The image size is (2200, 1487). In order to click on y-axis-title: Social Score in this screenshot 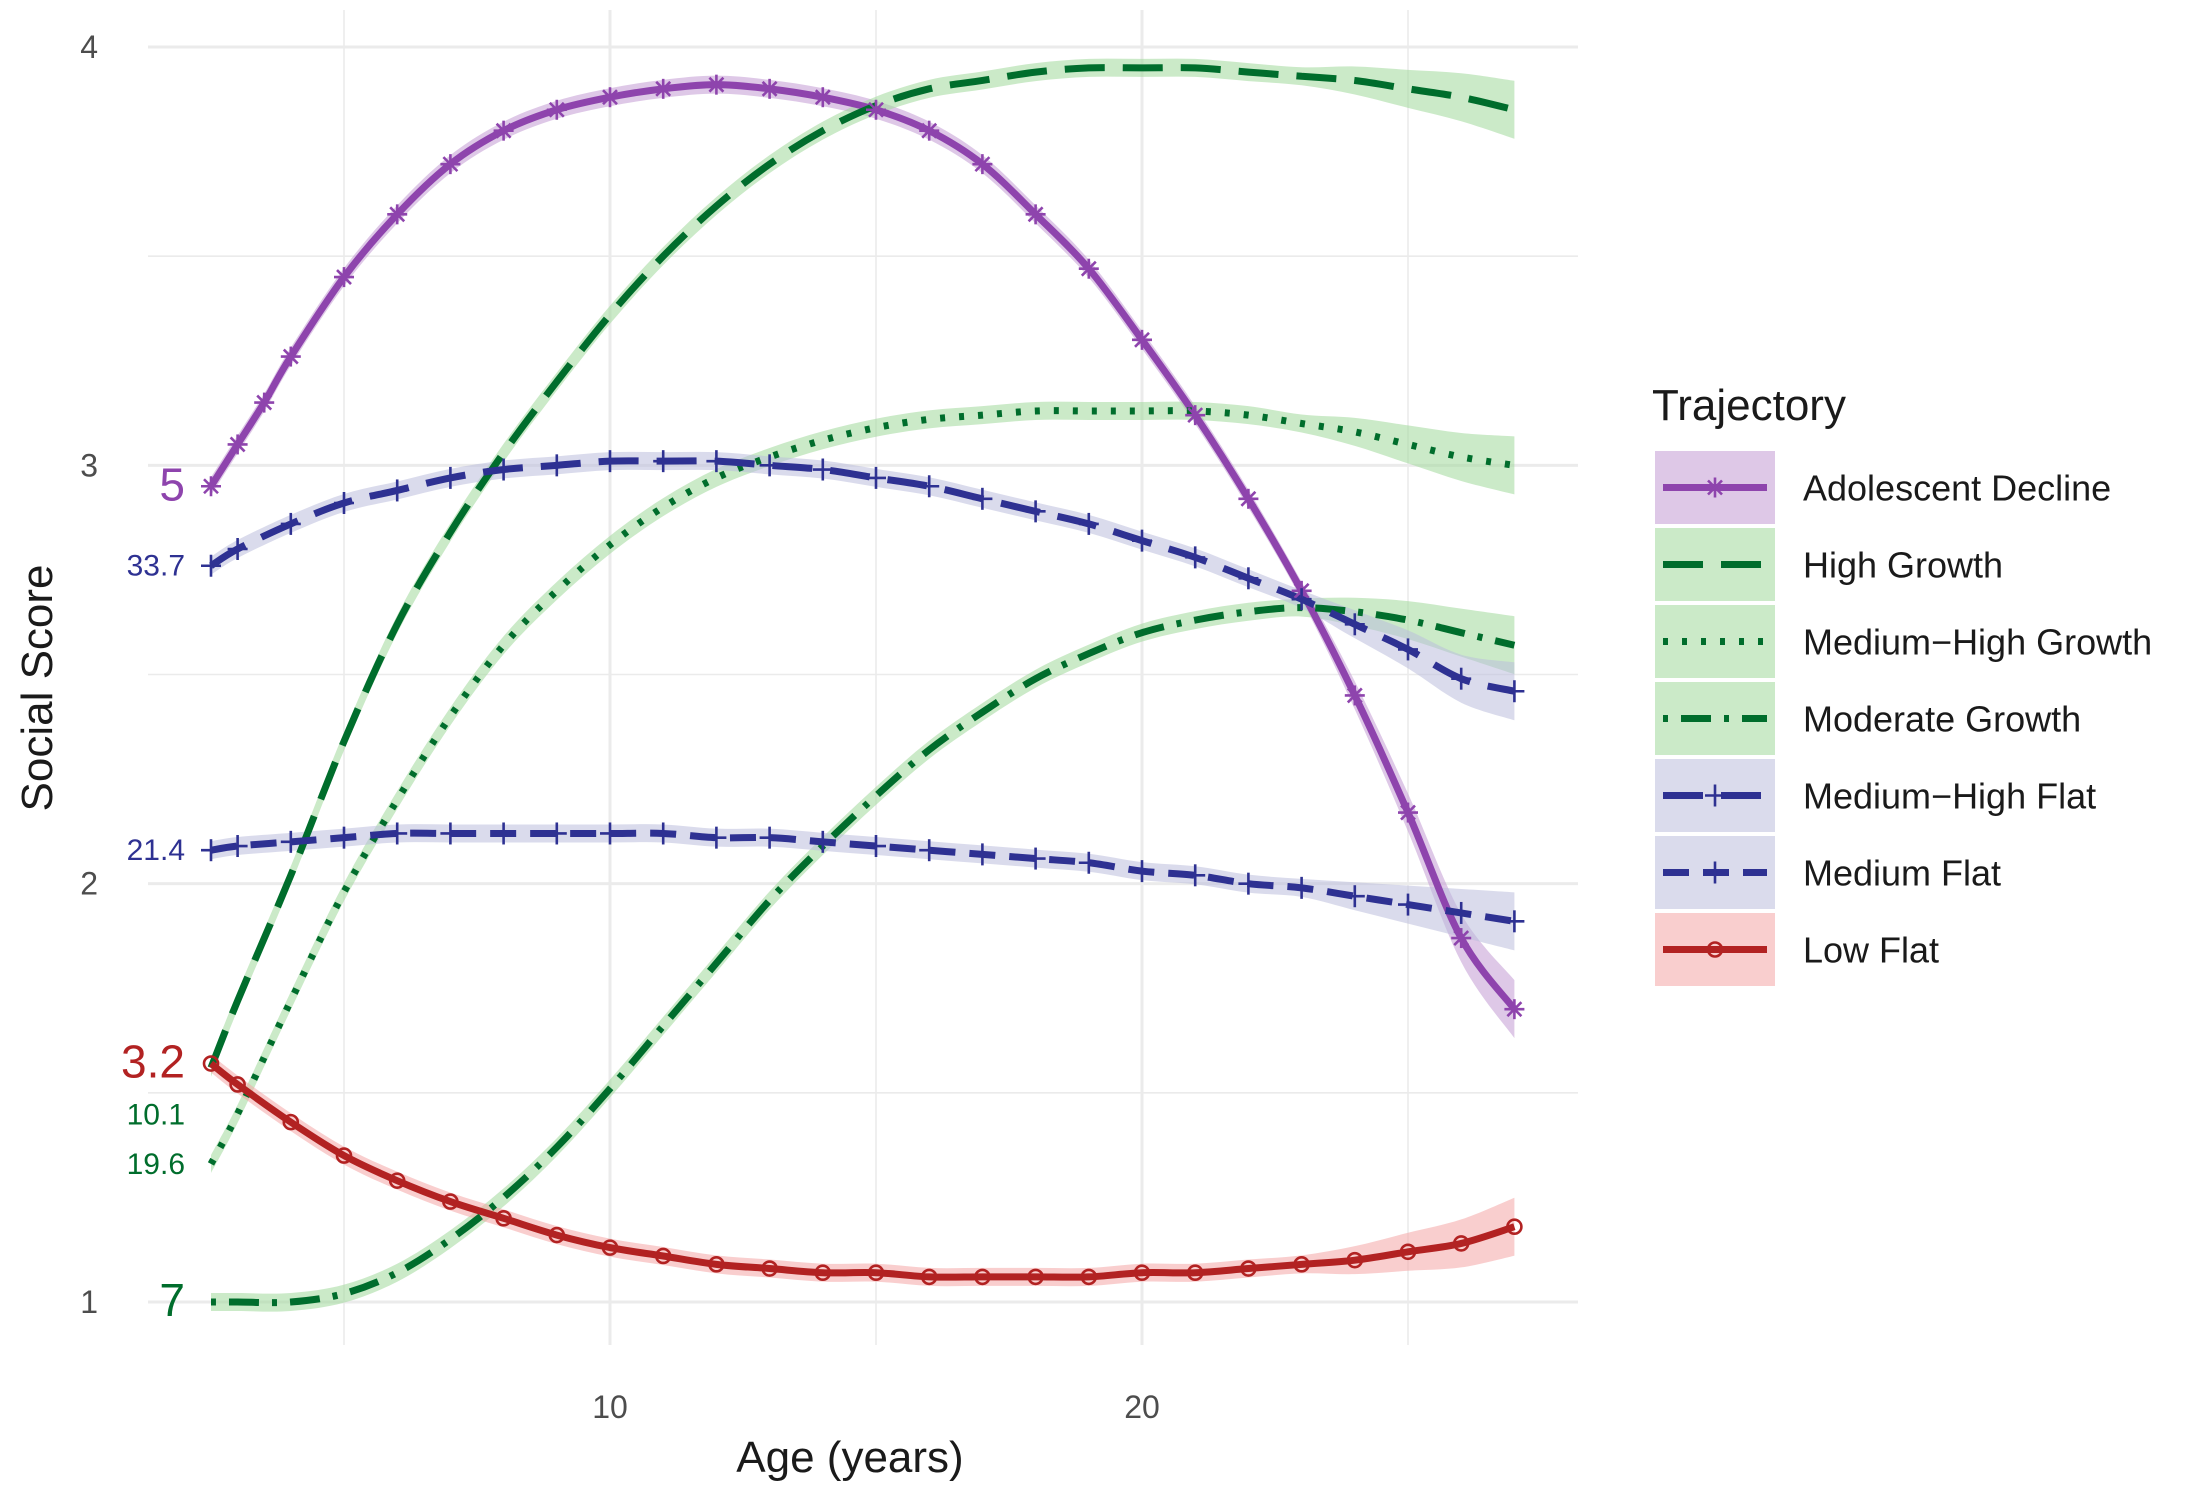, I will do `click(37, 687)`.